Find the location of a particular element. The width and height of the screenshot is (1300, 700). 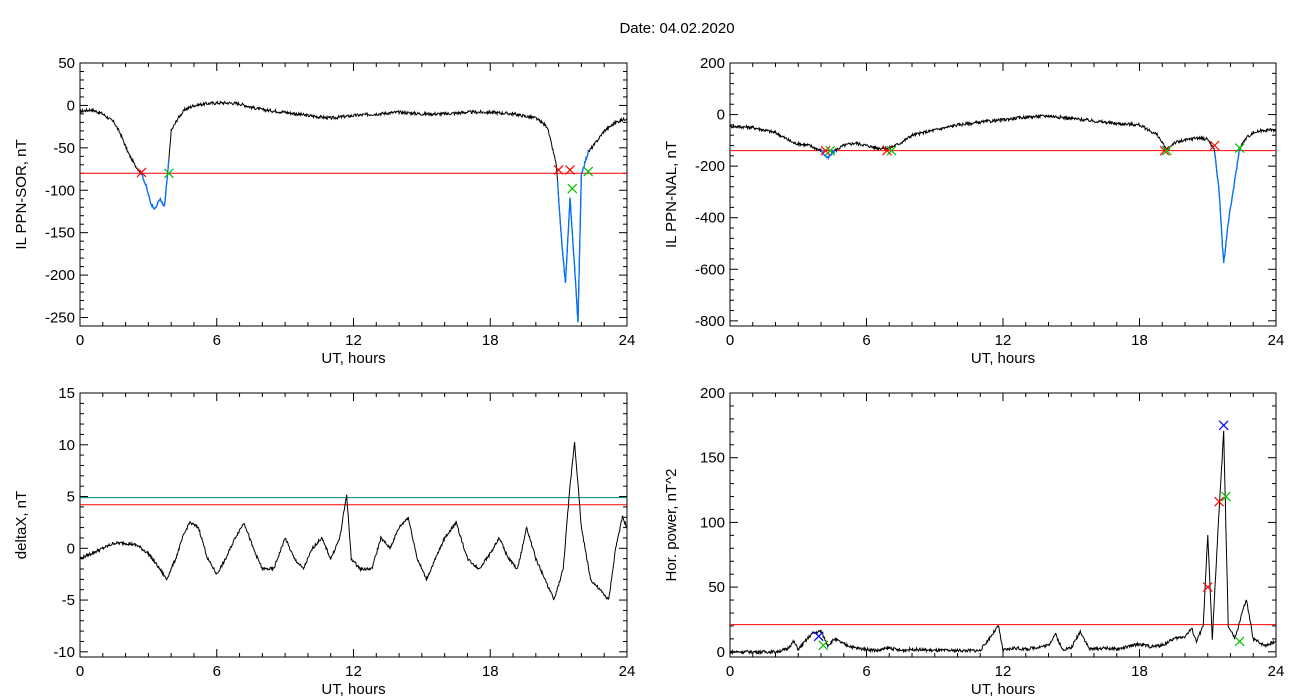

y-axis-label: IL PPN-NAL, nT is located at coordinates (671, 194).